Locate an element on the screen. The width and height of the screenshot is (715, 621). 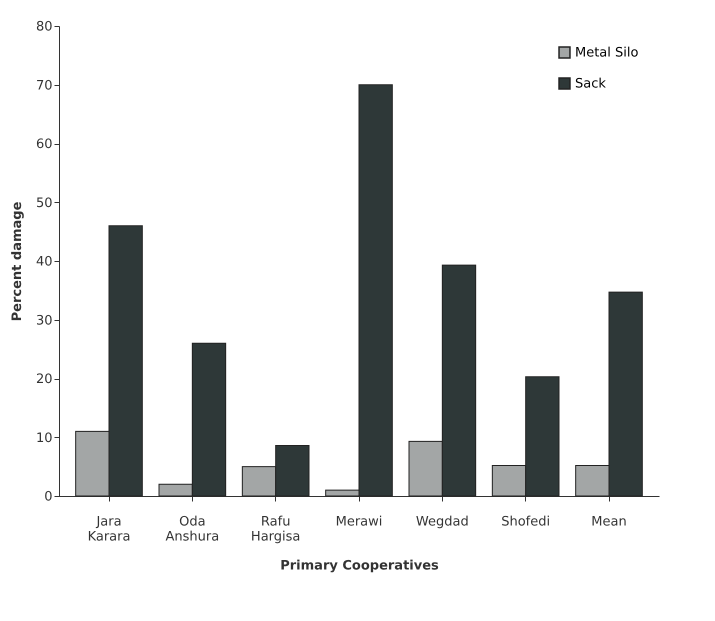
legend-label: Sack is located at coordinates (590, 84).